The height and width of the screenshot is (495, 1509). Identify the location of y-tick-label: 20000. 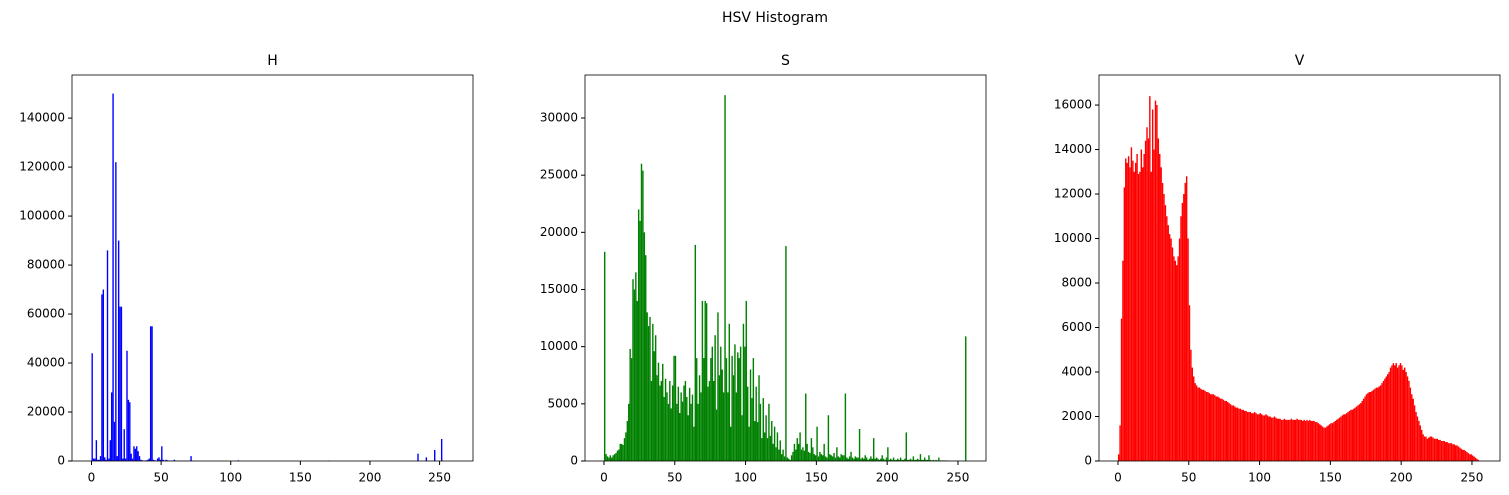
(46, 412).